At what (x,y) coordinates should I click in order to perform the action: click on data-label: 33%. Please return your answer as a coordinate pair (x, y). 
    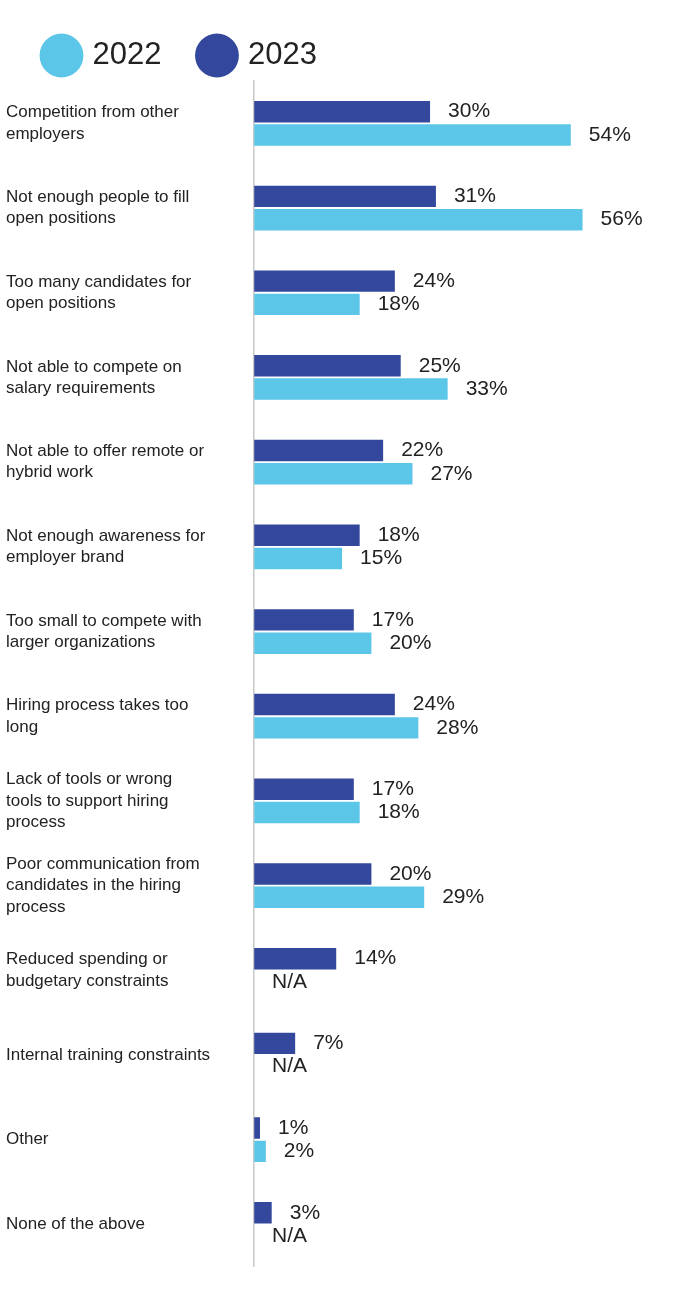
    Looking at the image, I should click on (486, 387).